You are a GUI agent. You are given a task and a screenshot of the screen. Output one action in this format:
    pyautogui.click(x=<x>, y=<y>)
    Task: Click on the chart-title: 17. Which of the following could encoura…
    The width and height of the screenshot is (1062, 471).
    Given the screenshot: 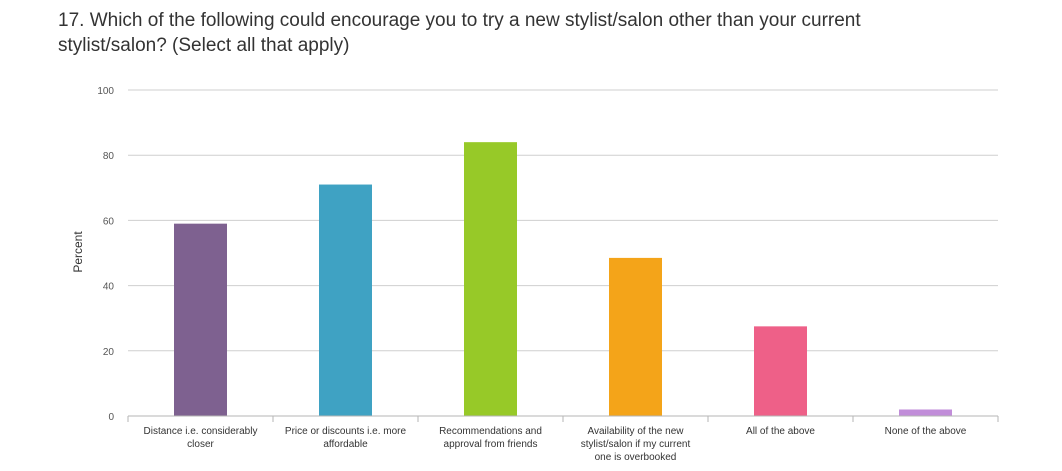 What is the action you would take?
    pyautogui.click(x=508, y=33)
    